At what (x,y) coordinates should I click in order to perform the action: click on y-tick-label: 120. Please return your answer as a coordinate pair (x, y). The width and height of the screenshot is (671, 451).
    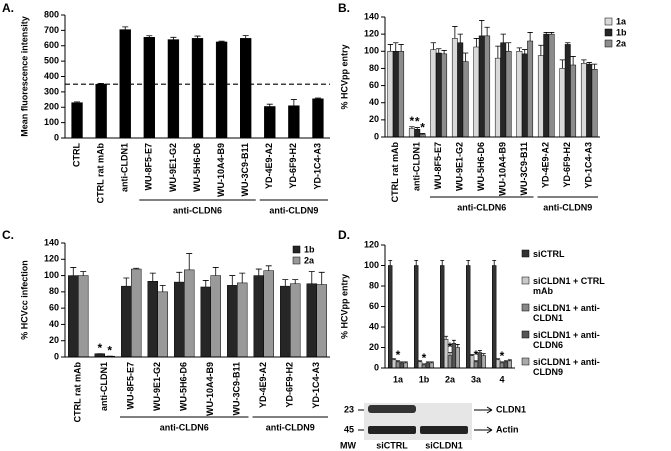
    Looking at the image, I should click on (371, 34).